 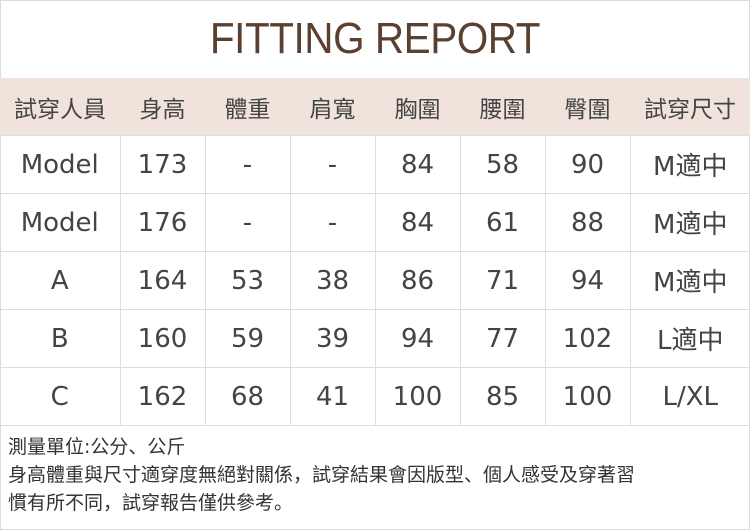 What do you see at coordinates (332, 280) in the screenshot?
I see `table-cell: 38` at bounding box center [332, 280].